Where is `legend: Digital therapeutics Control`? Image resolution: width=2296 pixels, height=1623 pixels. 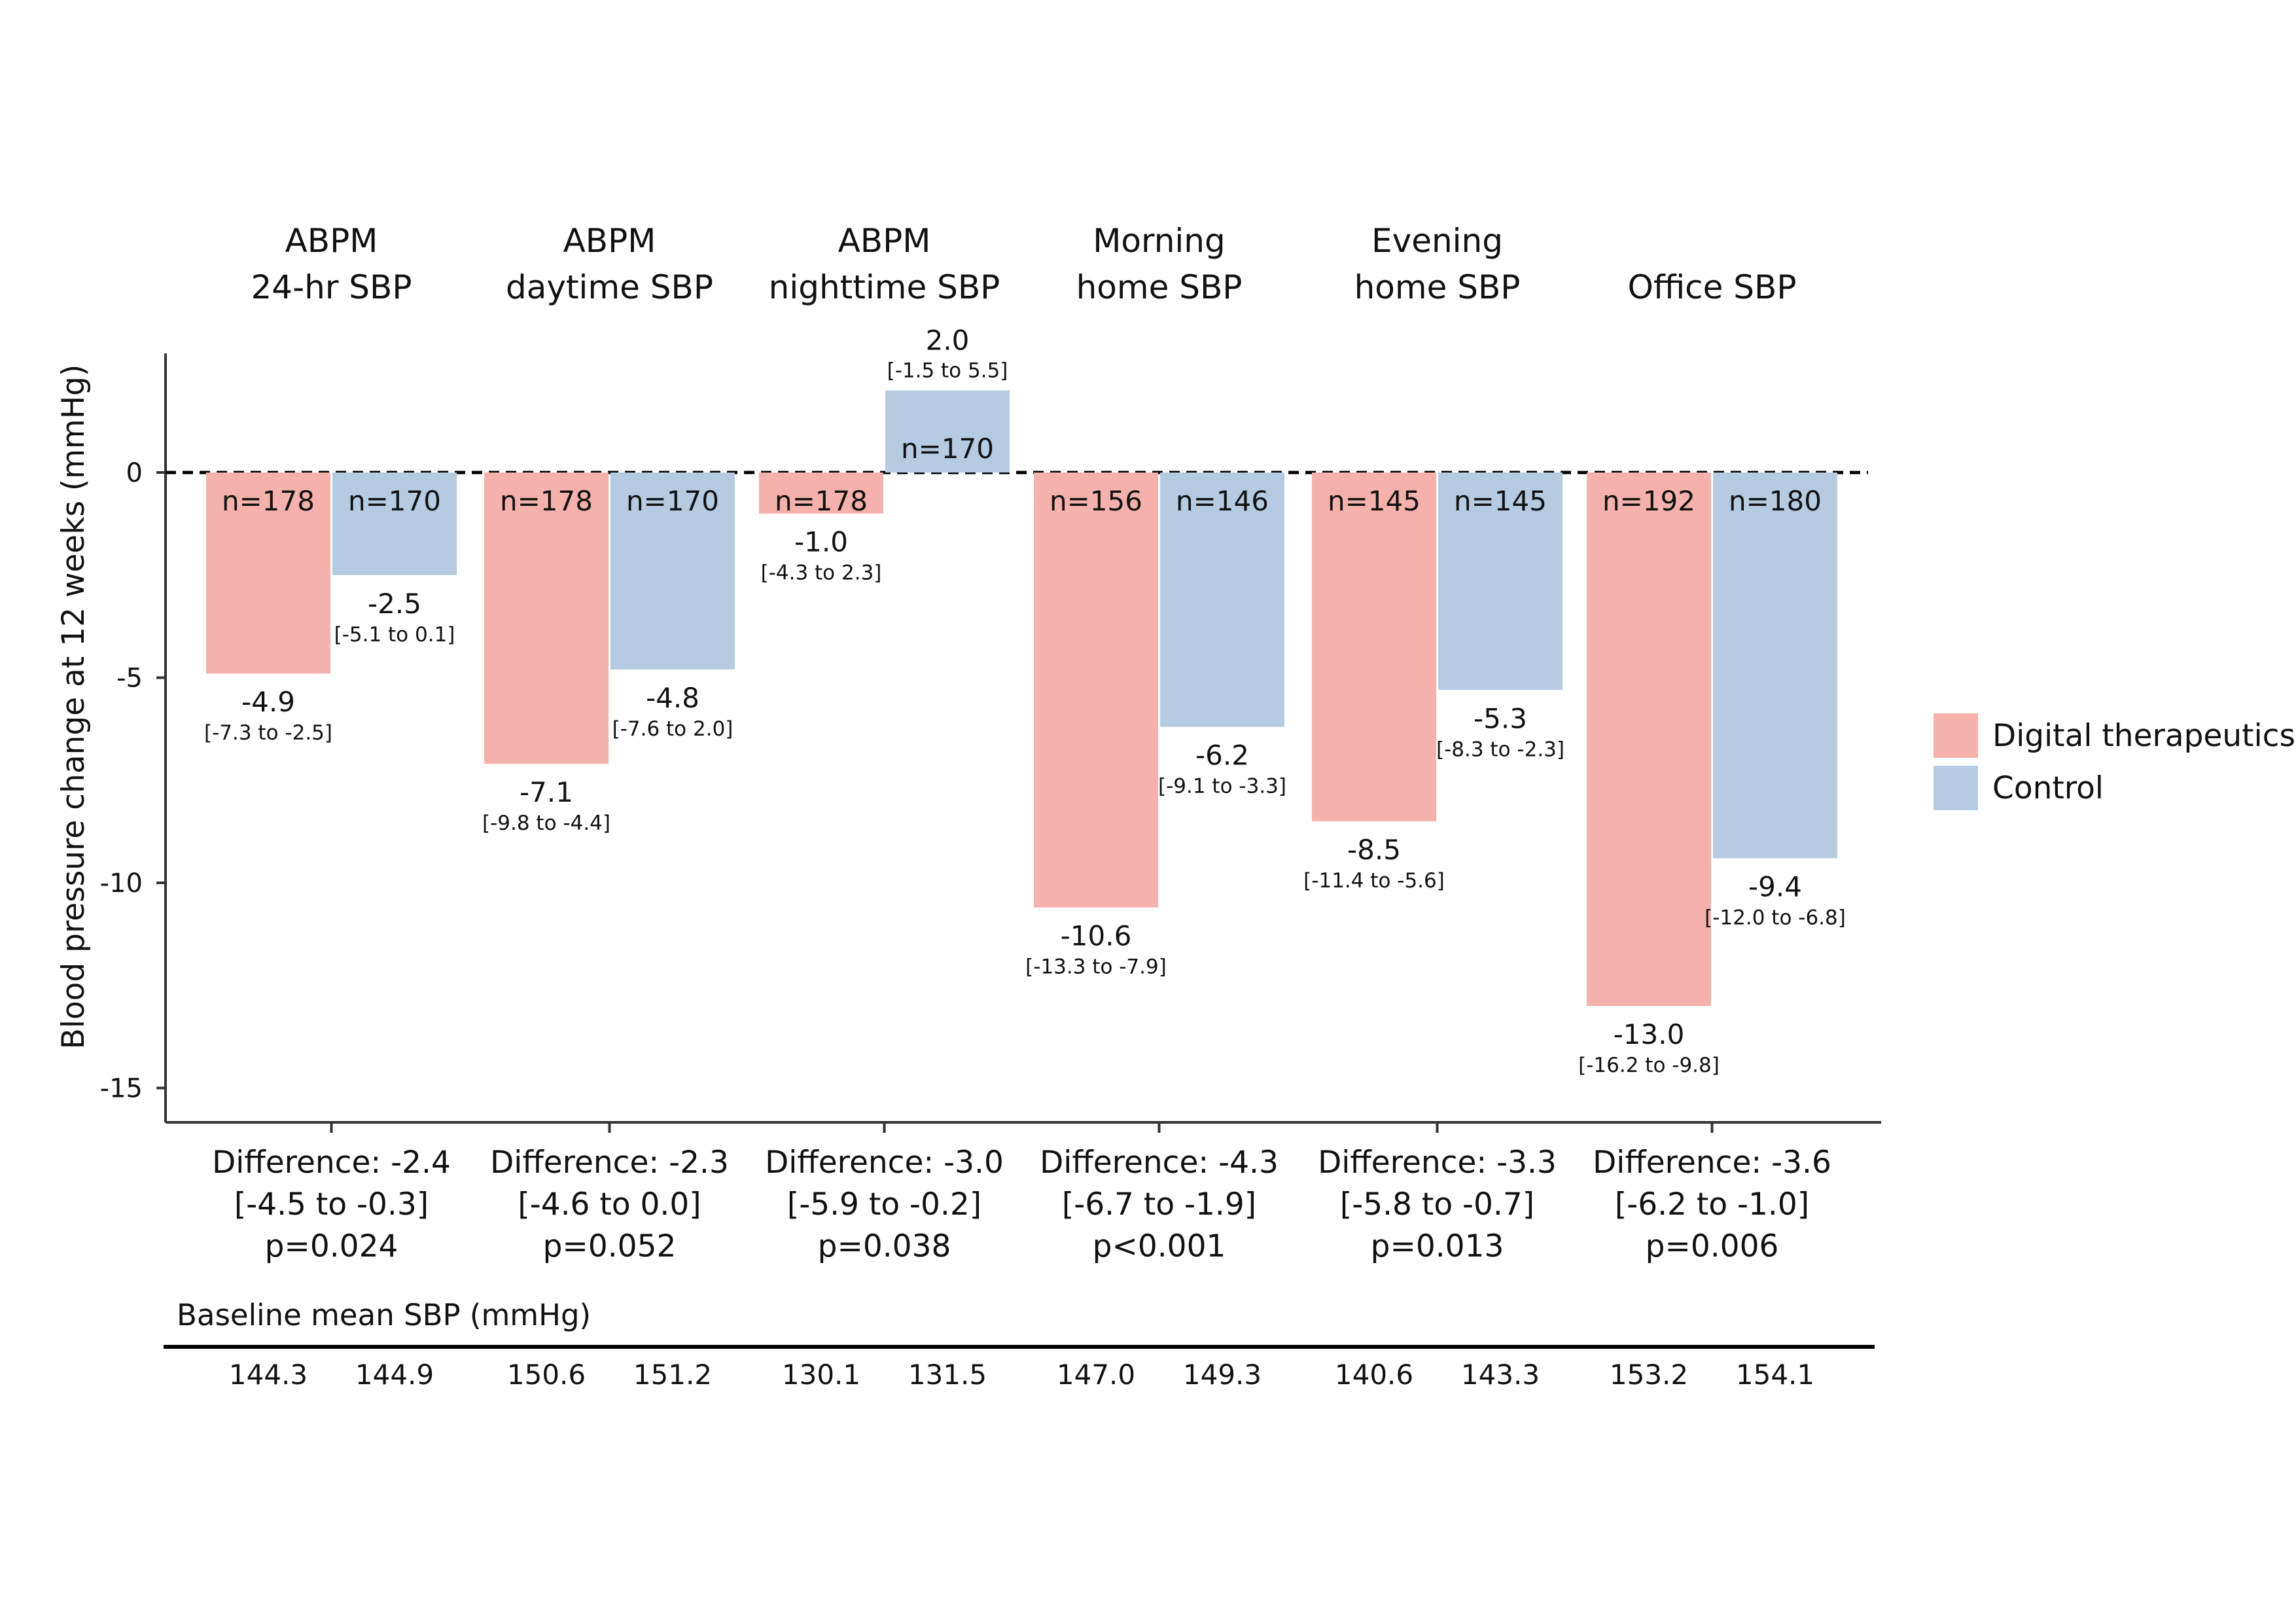 legend: Digital therapeutics Control is located at coordinates (2114, 761).